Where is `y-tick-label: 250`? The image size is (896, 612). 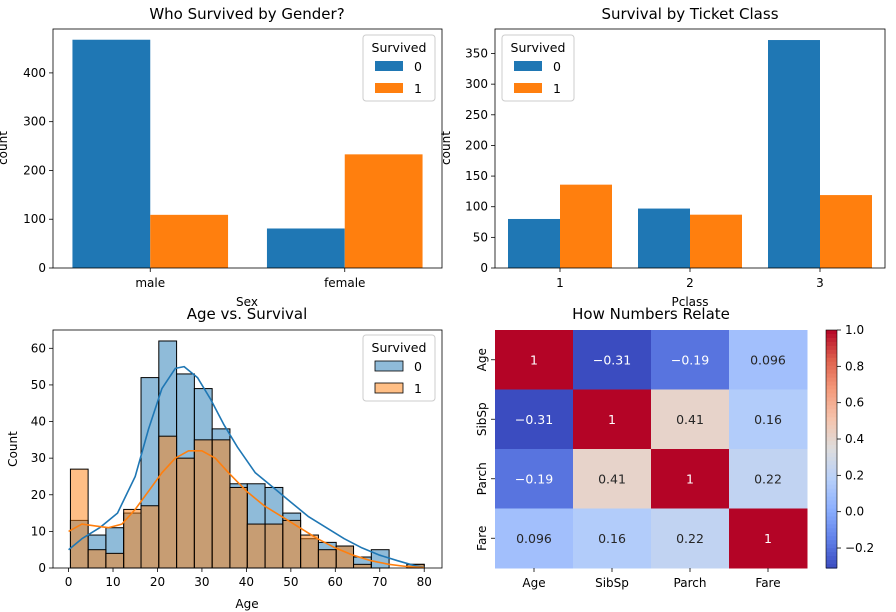
y-tick-label: 250 is located at coordinates (476, 115).